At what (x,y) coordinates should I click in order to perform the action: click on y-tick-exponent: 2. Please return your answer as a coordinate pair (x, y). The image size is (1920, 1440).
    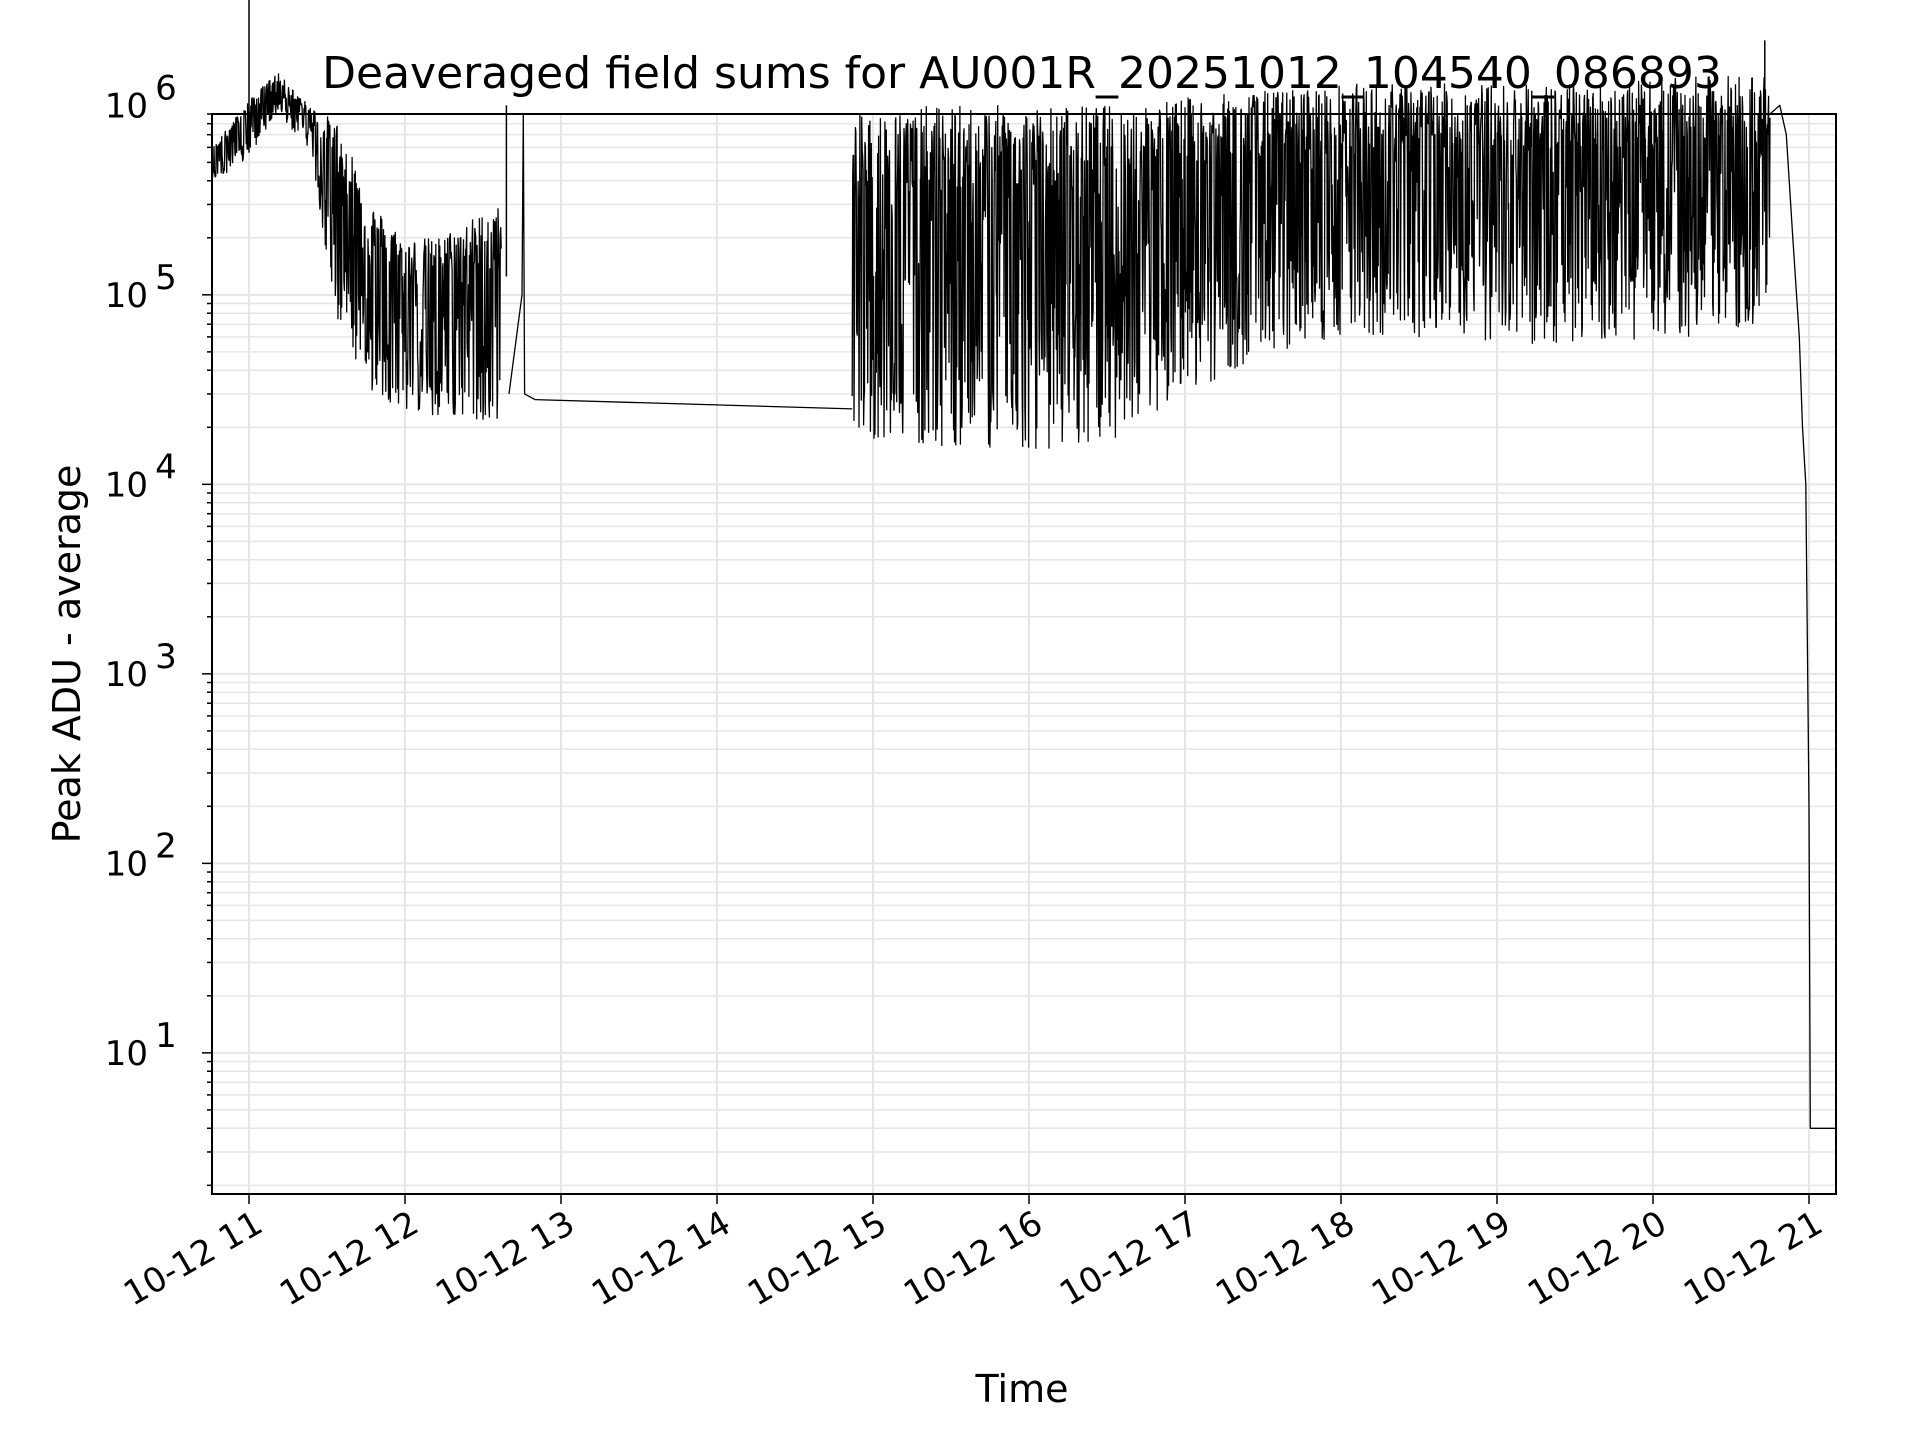
    Looking at the image, I should click on (166, 846).